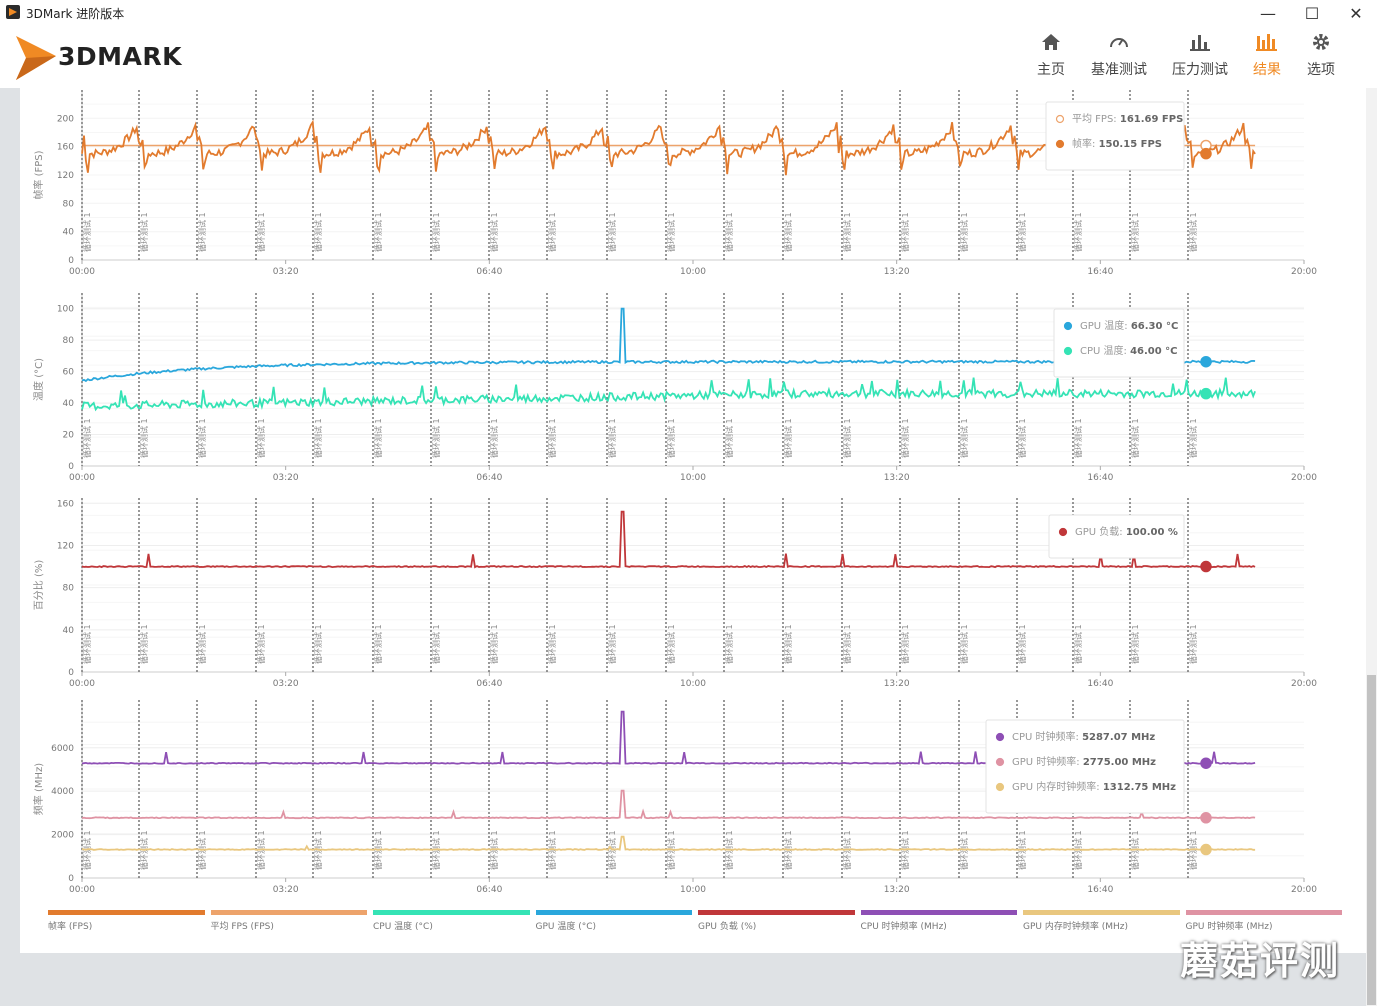 This screenshot has height=1006, width=1377. What do you see at coordinates (70, 927) in the screenshot?
I see `legend-label: 帧率 (FPS)` at bounding box center [70, 927].